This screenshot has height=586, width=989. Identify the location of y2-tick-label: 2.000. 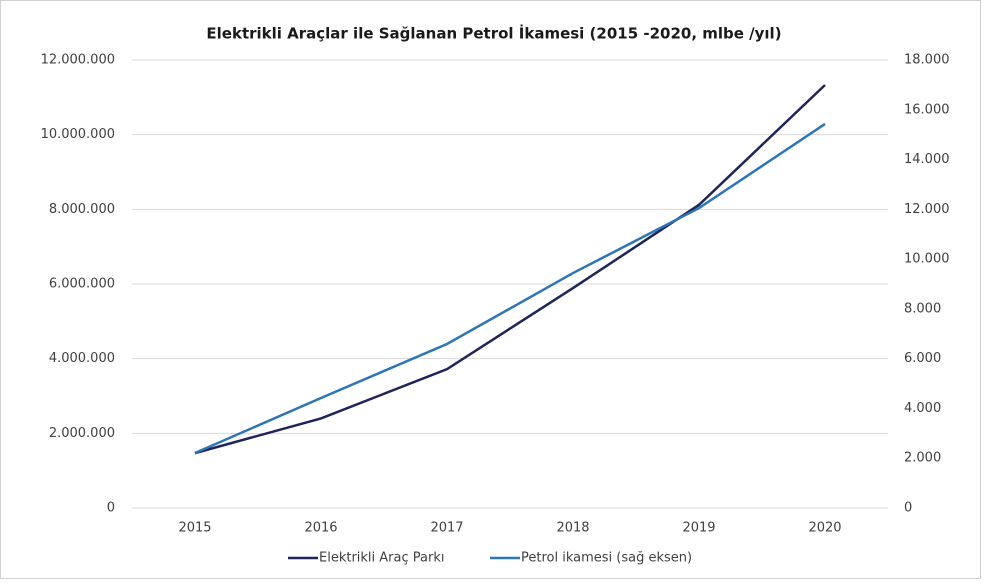
(922, 458).